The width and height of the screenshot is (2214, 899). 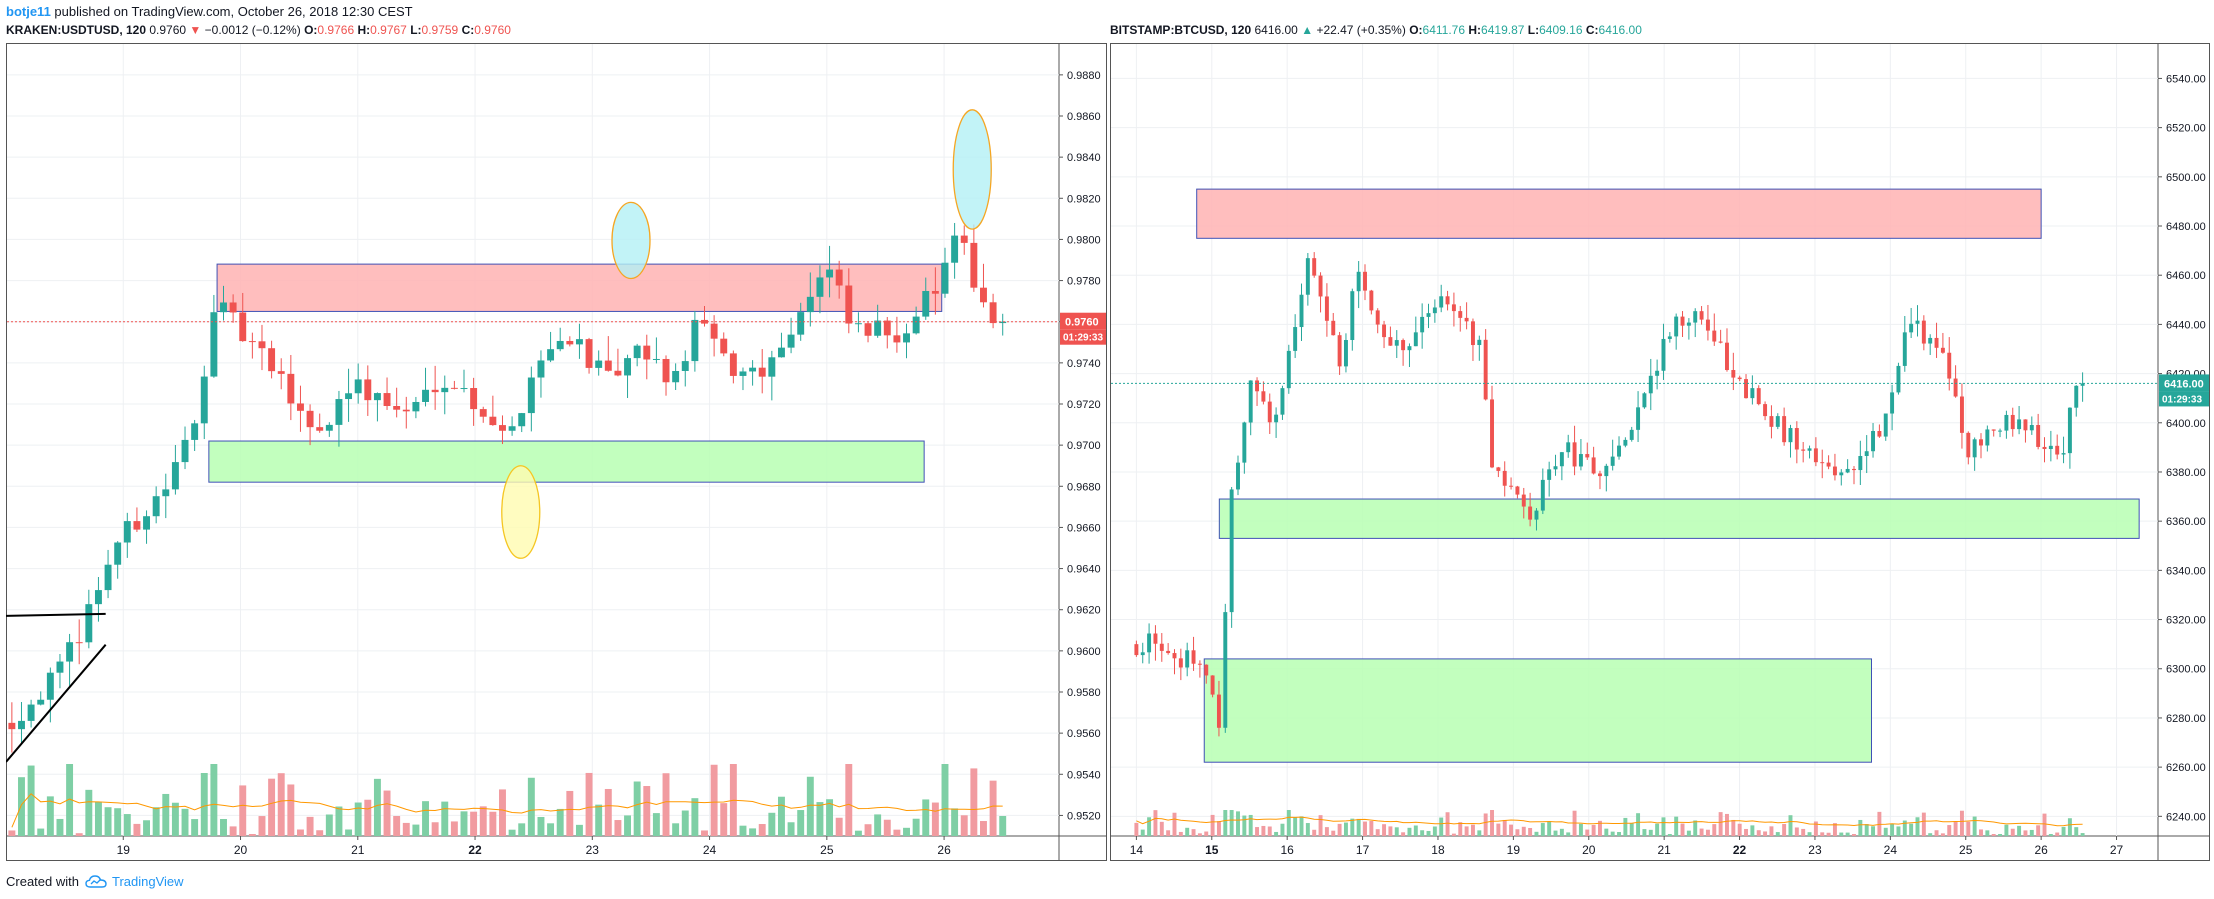 I want to click on left-symbol-name: KRAKEN:USDTUSD, 120, so click(x=76, y=30).